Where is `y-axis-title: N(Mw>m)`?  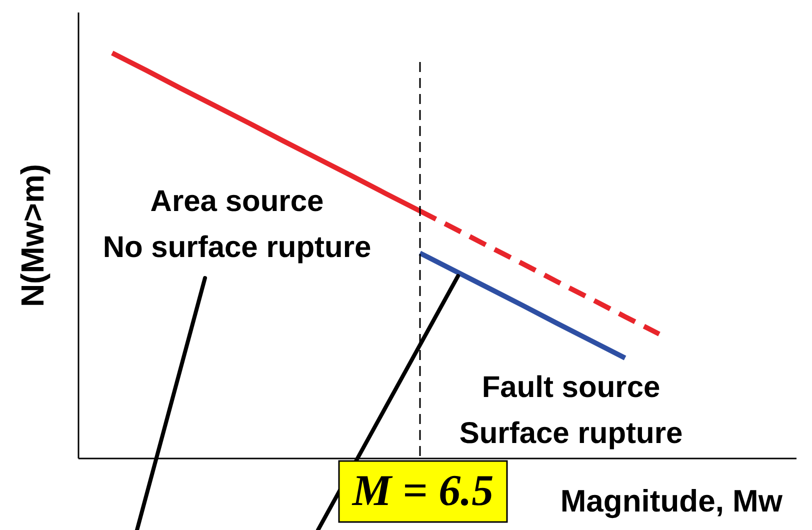 y-axis-title: N(Mw>m) is located at coordinates (32, 236).